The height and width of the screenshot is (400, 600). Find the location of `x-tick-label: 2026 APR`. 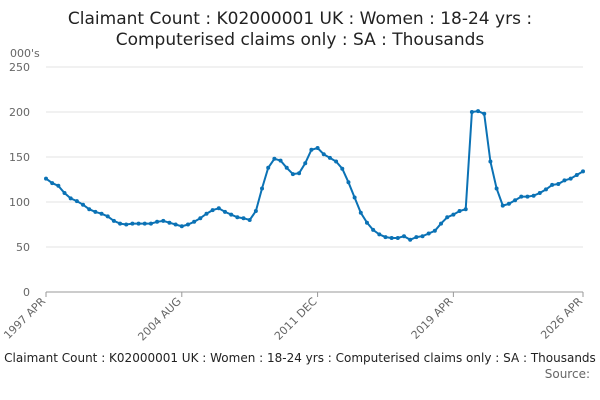

x-tick-label: 2026 APR is located at coordinates (561, 318).